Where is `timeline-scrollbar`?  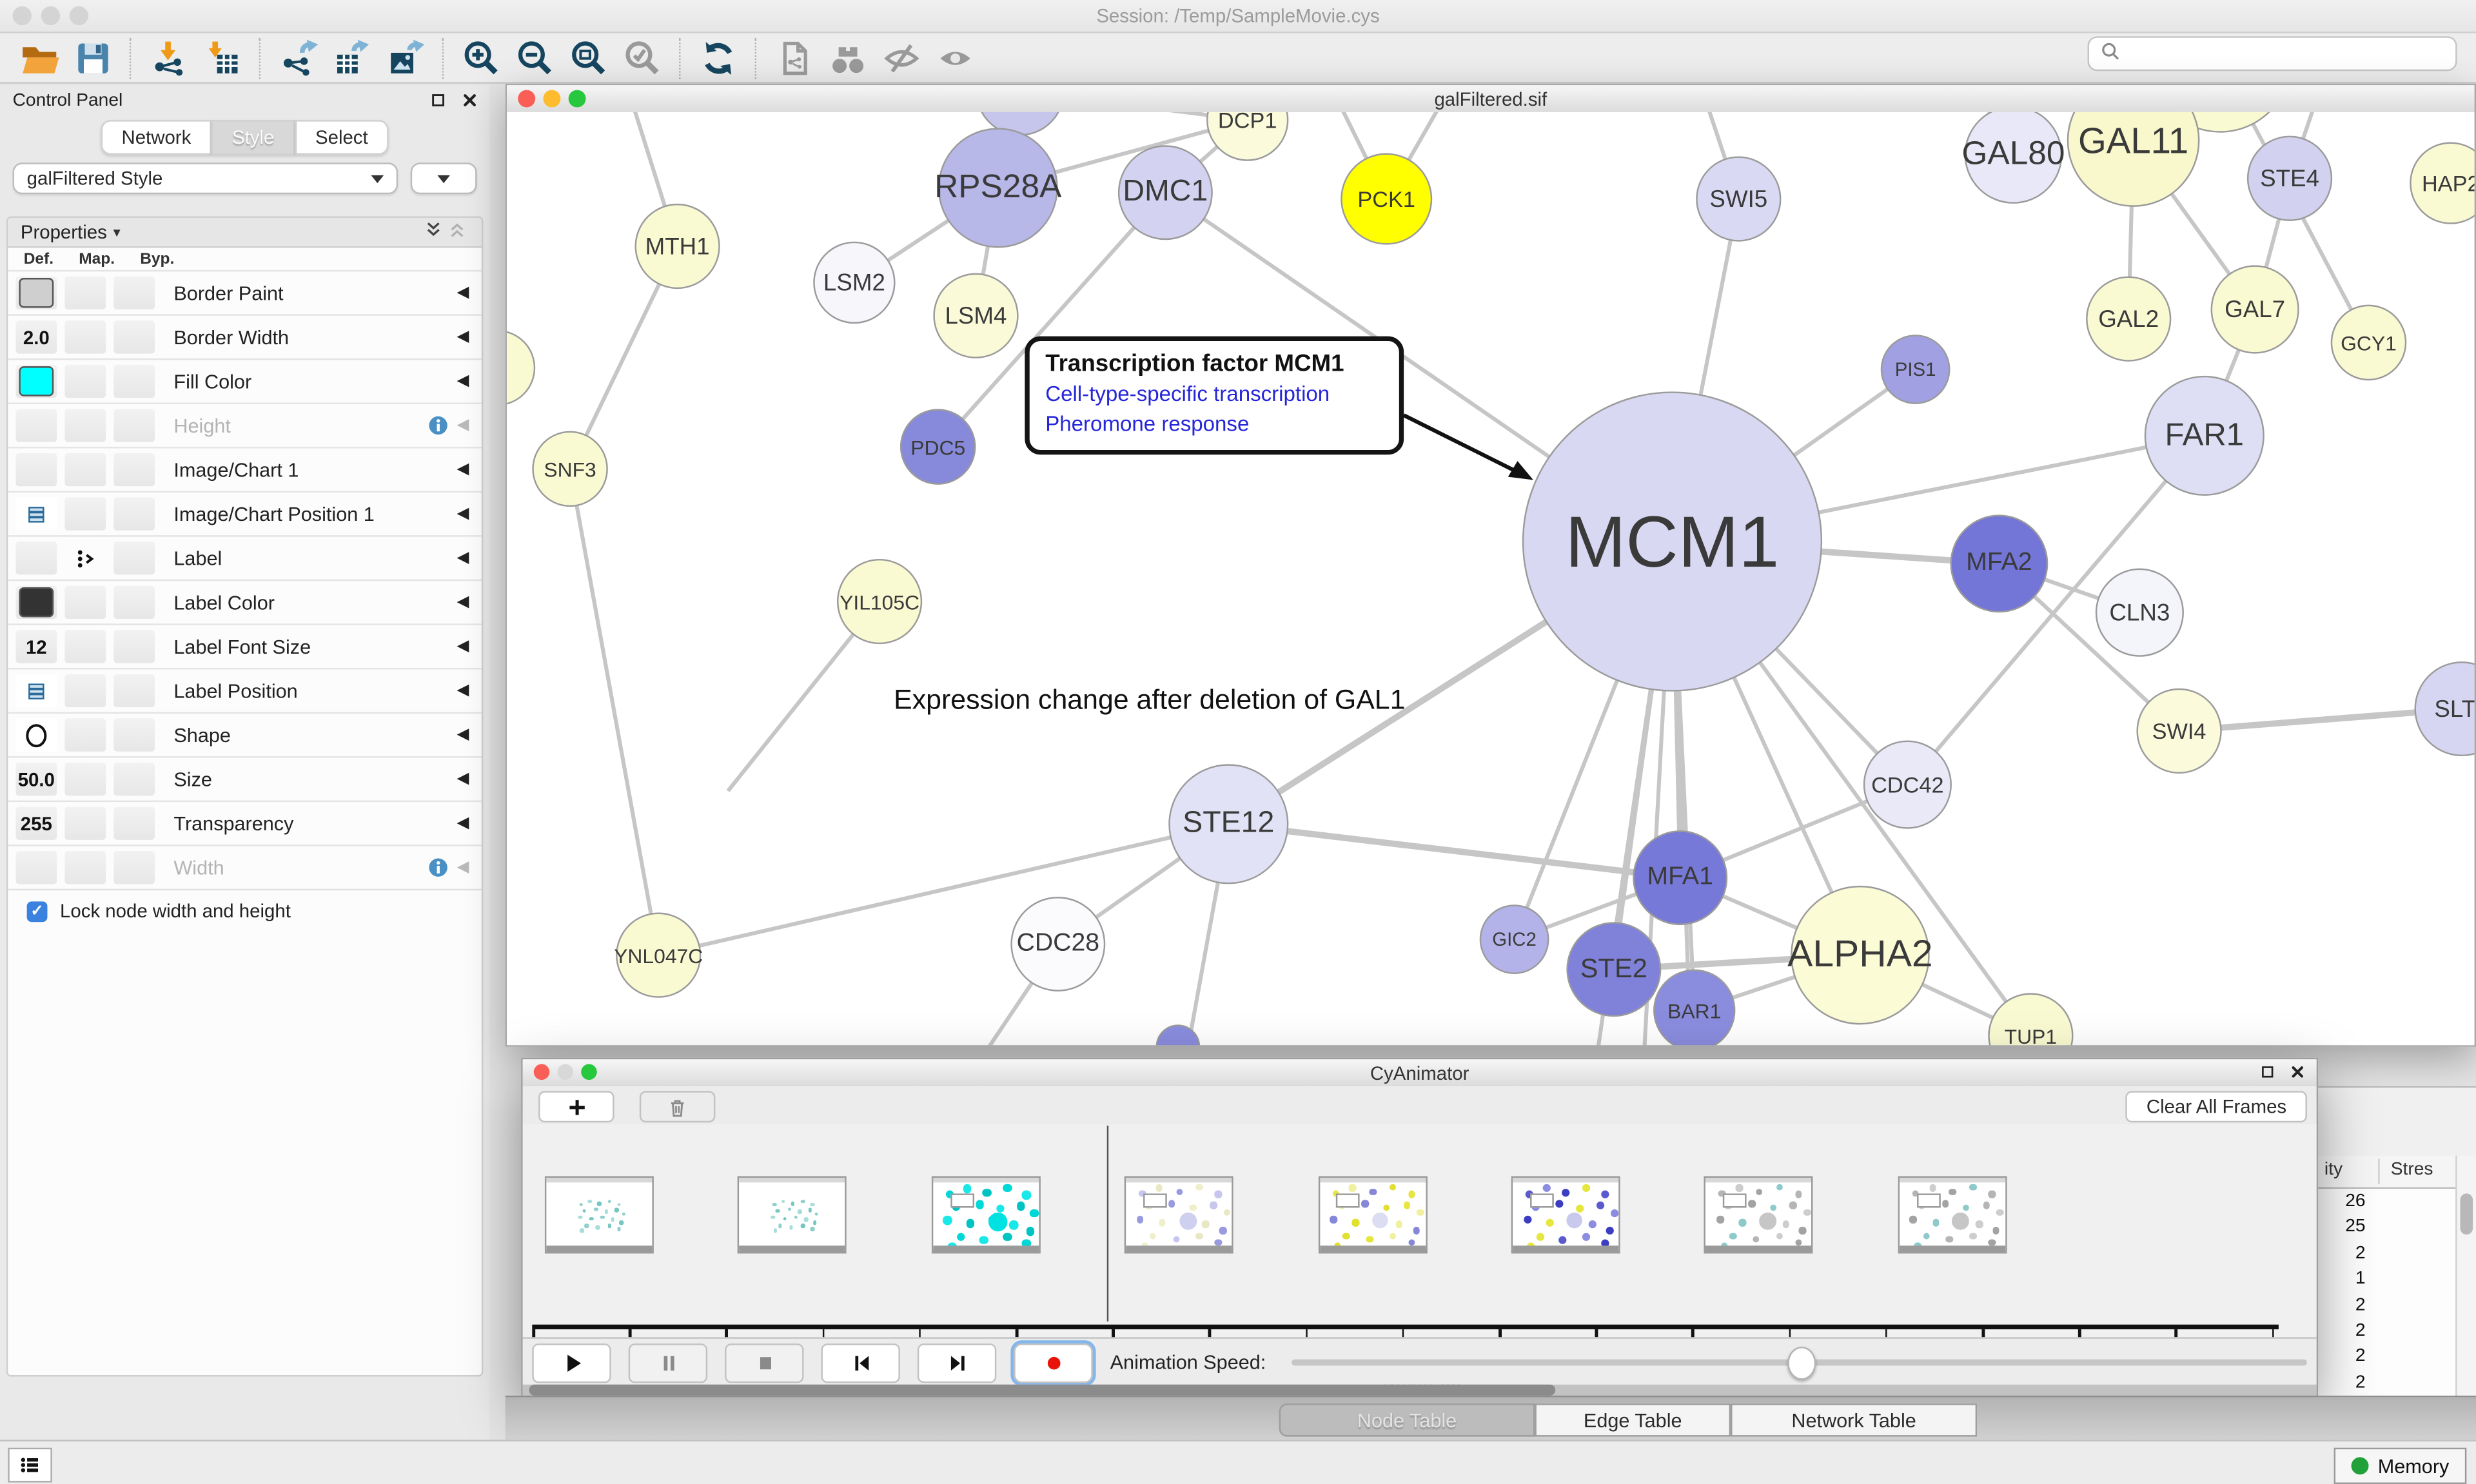
timeline-scrollbar is located at coordinates (1419, 1390).